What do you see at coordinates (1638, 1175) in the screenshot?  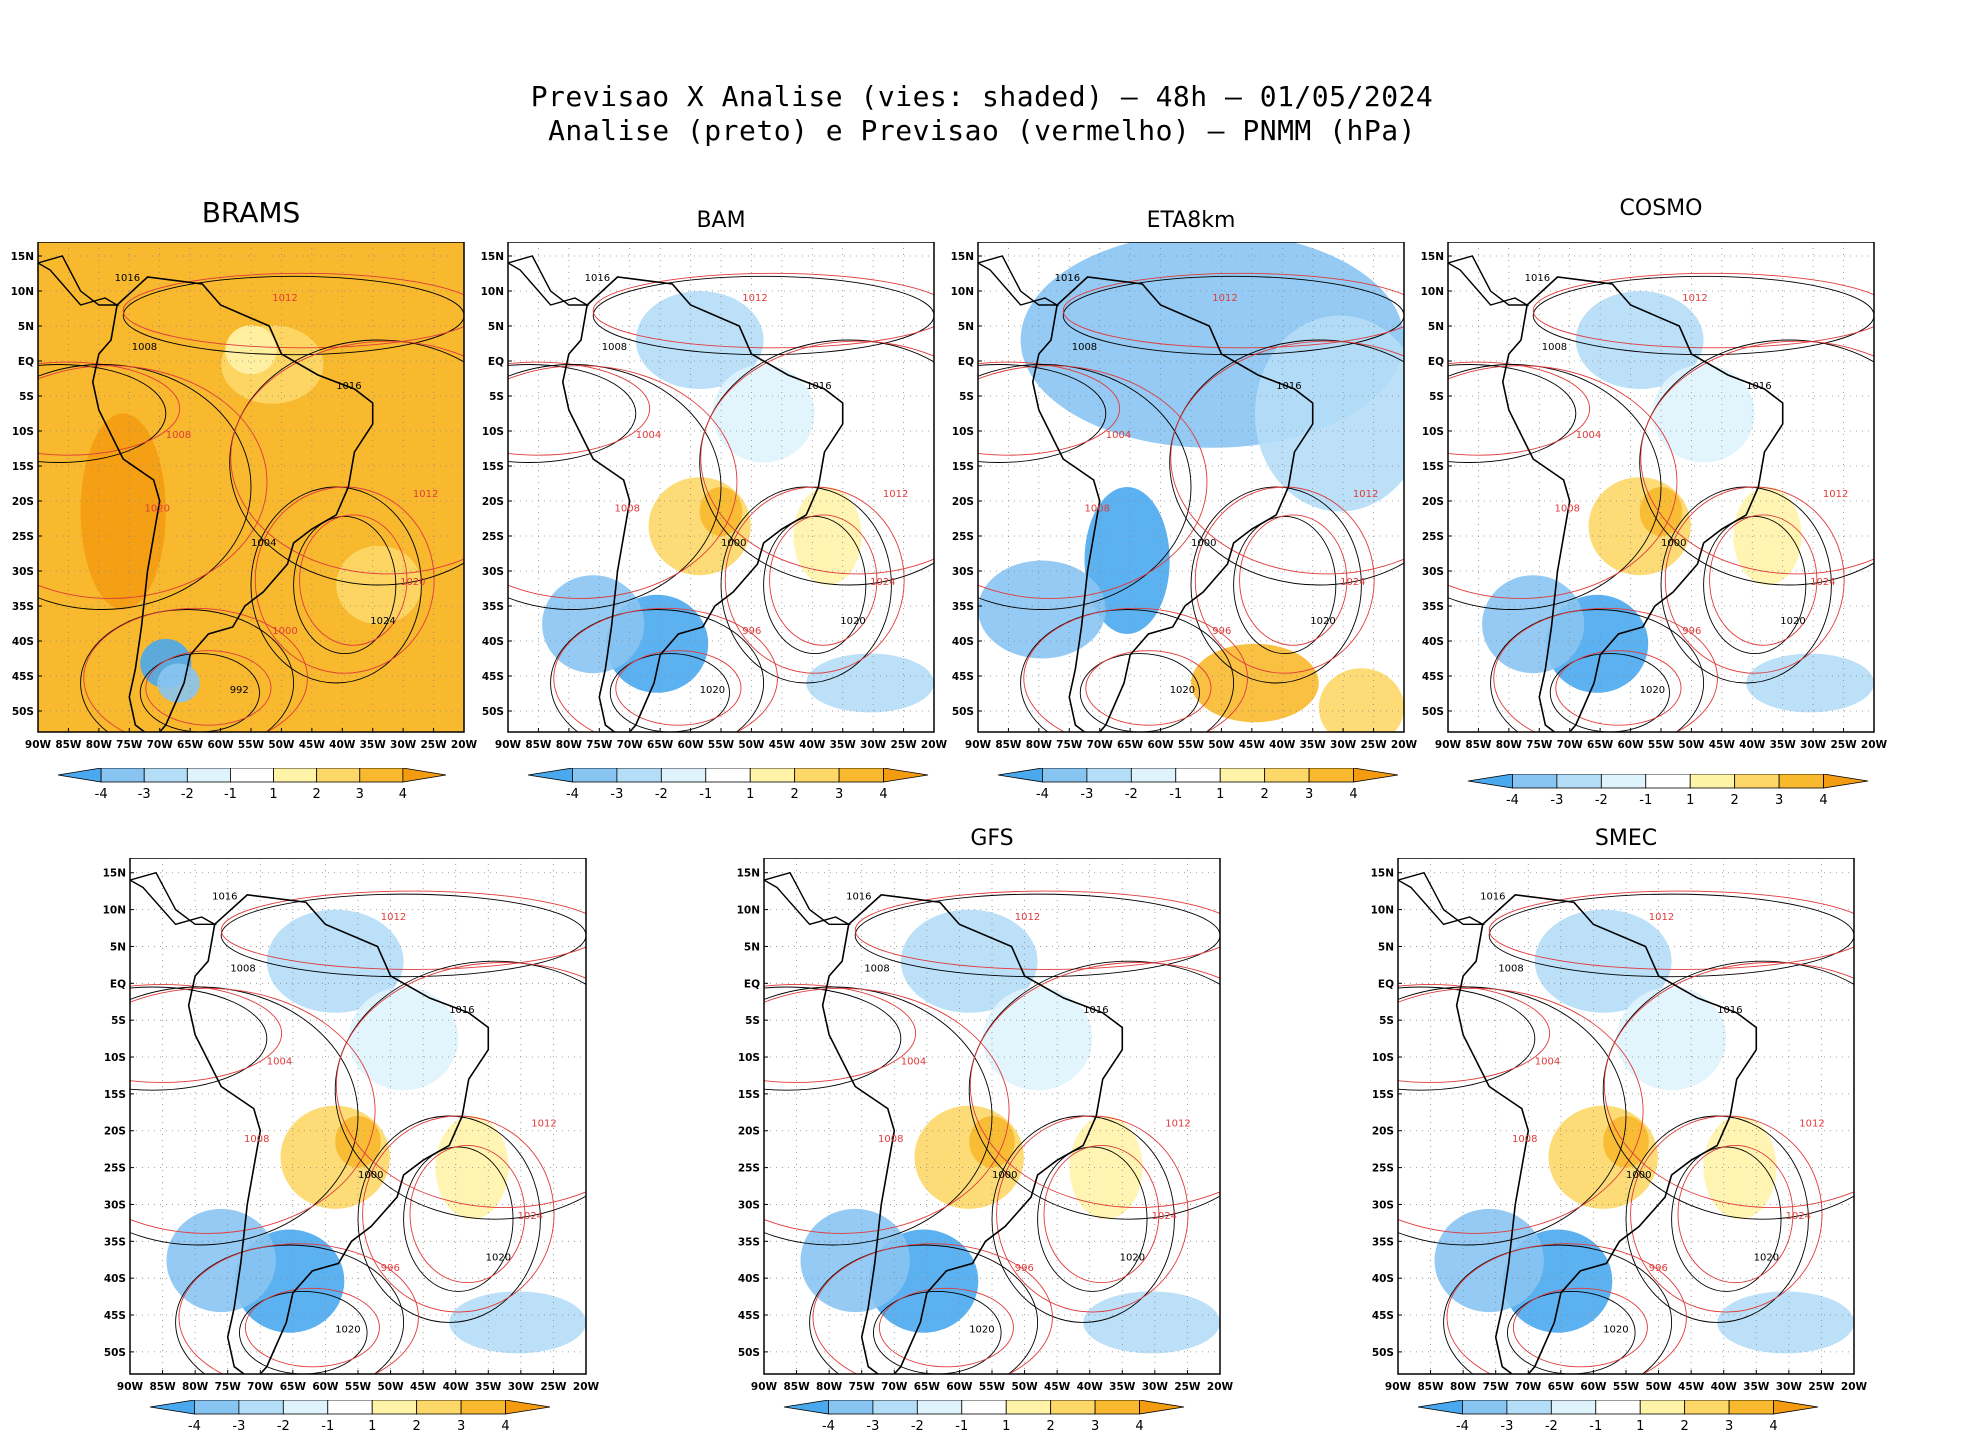 I see `isobar-label: 1000` at bounding box center [1638, 1175].